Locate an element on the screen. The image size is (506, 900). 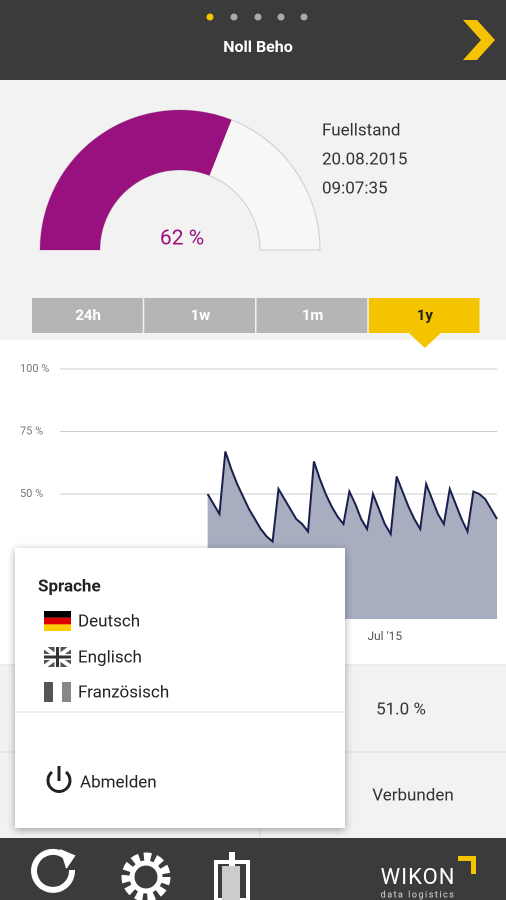
gauge-fill is located at coordinates (136, 179).